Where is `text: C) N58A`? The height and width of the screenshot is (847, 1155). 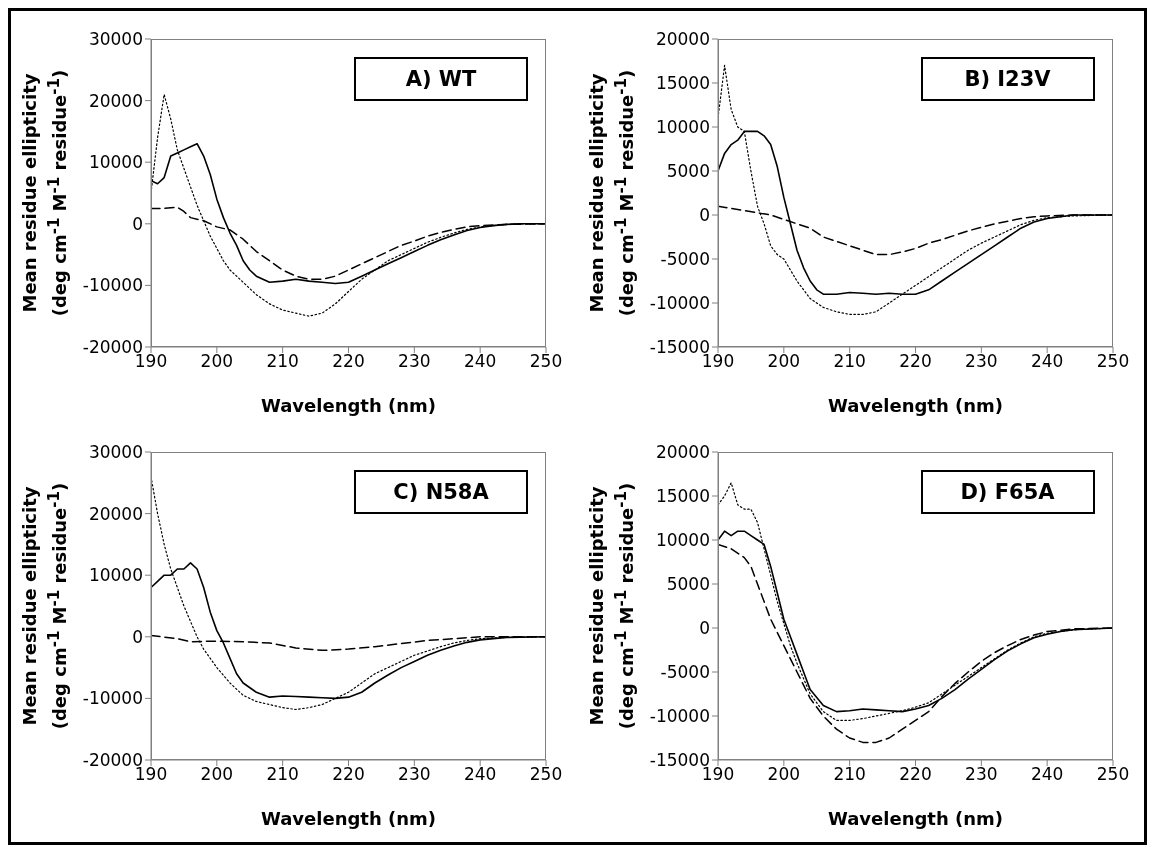
text: C) N58A is located at coordinates (441, 491).